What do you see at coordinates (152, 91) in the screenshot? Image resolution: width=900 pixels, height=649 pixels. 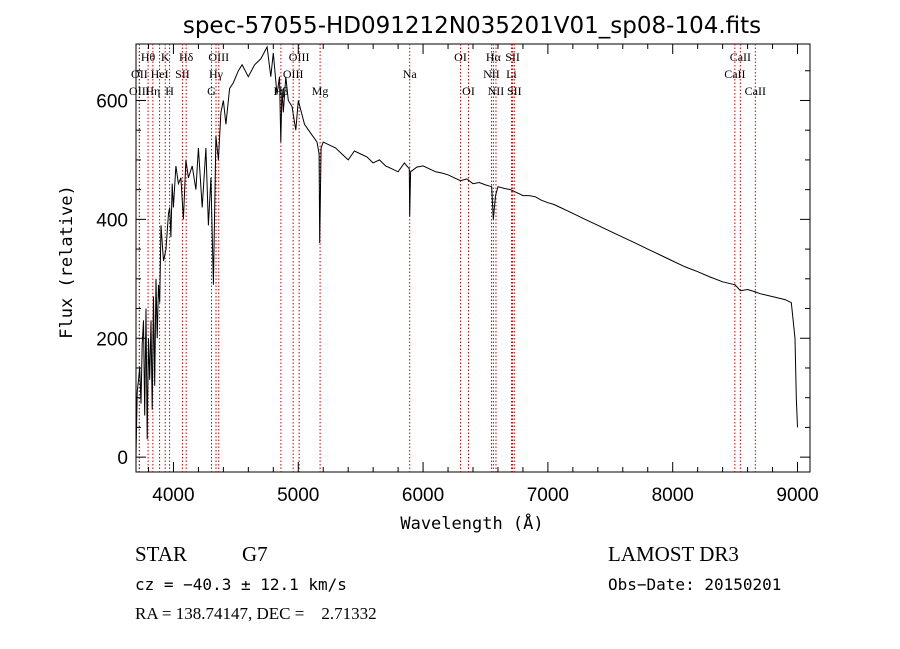 I see `line-marker-label: Hη` at bounding box center [152, 91].